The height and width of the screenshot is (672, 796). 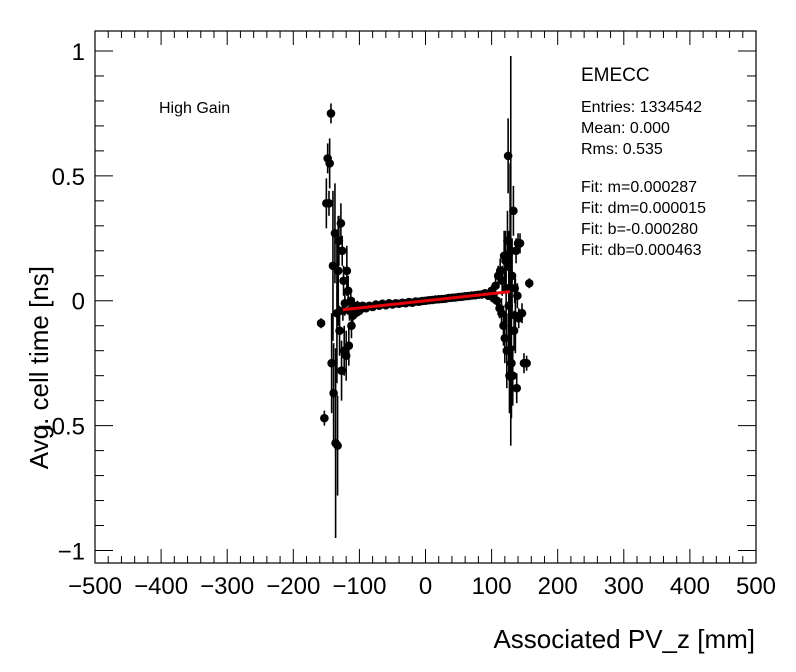 What do you see at coordinates (643, 208) in the screenshot?
I see `fit-dm: Fit: dm=0.000015` at bounding box center [643, 208].